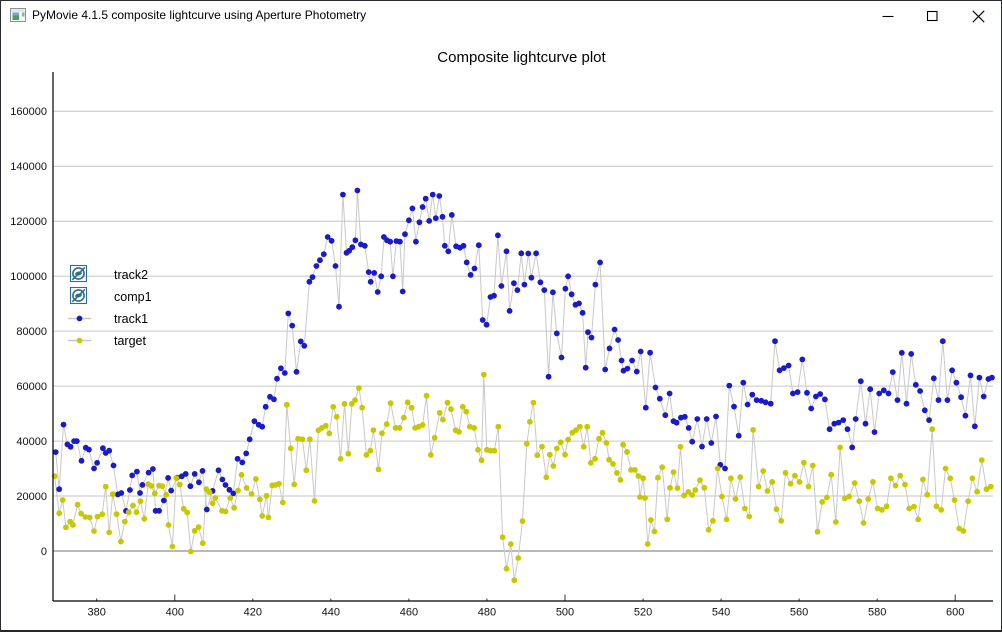  Describe the element at coordinates (31, 387) in the screenshot. I see `svg-text: 60000` at that location.